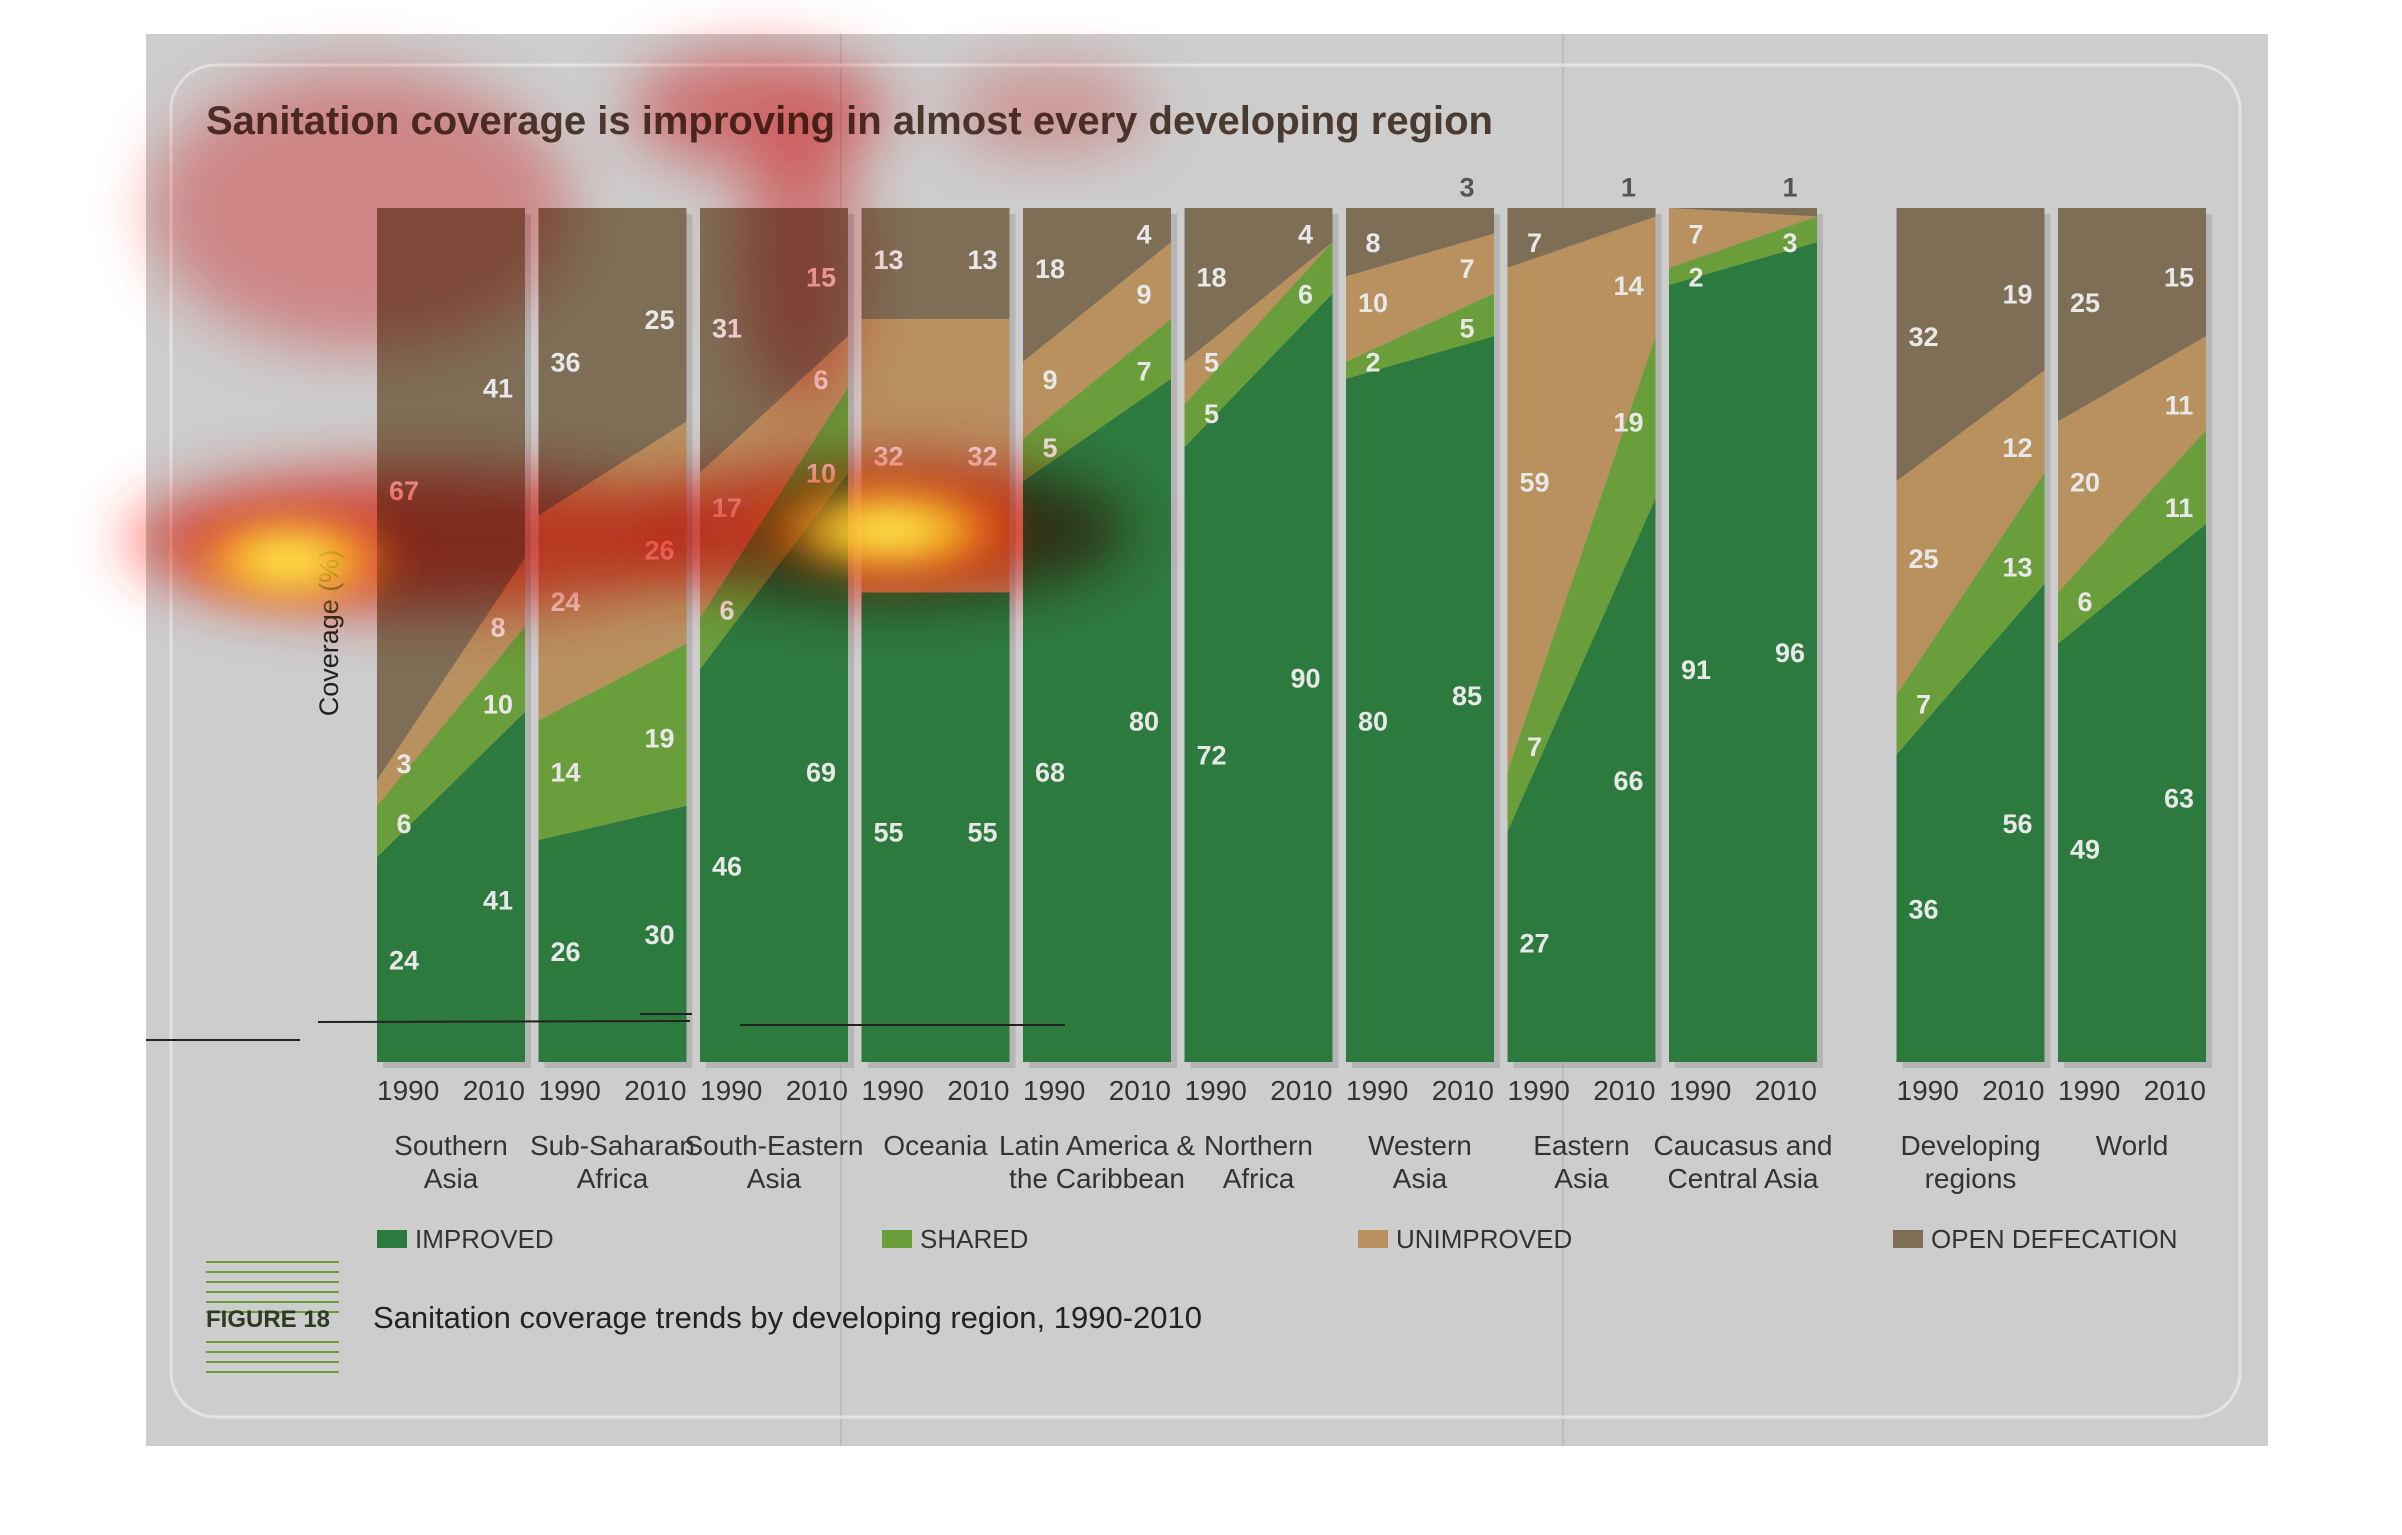  I want to click on data-label: 66, so click(1628, 781).